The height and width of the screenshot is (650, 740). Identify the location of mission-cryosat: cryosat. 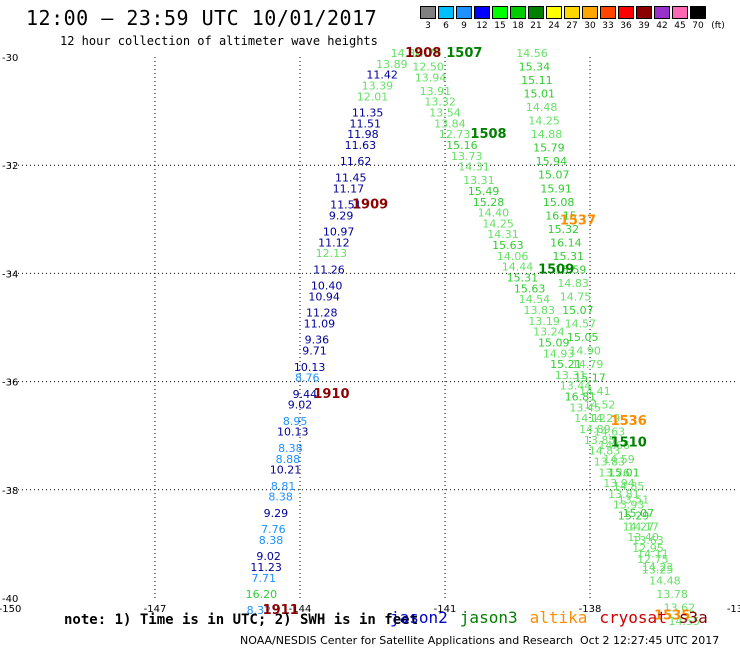
(633, 617).